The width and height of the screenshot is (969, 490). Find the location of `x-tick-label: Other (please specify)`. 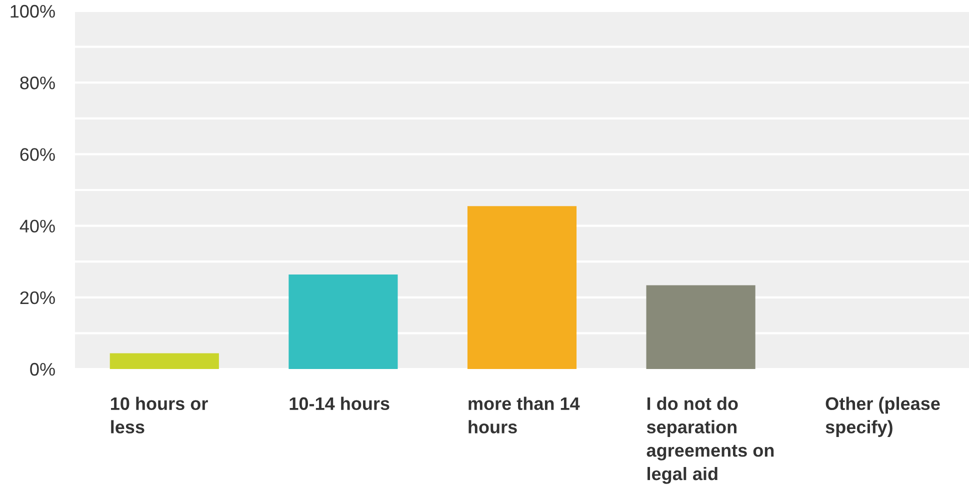

x-tick-label: Other (please specify) is located at coordinates (883, 416).